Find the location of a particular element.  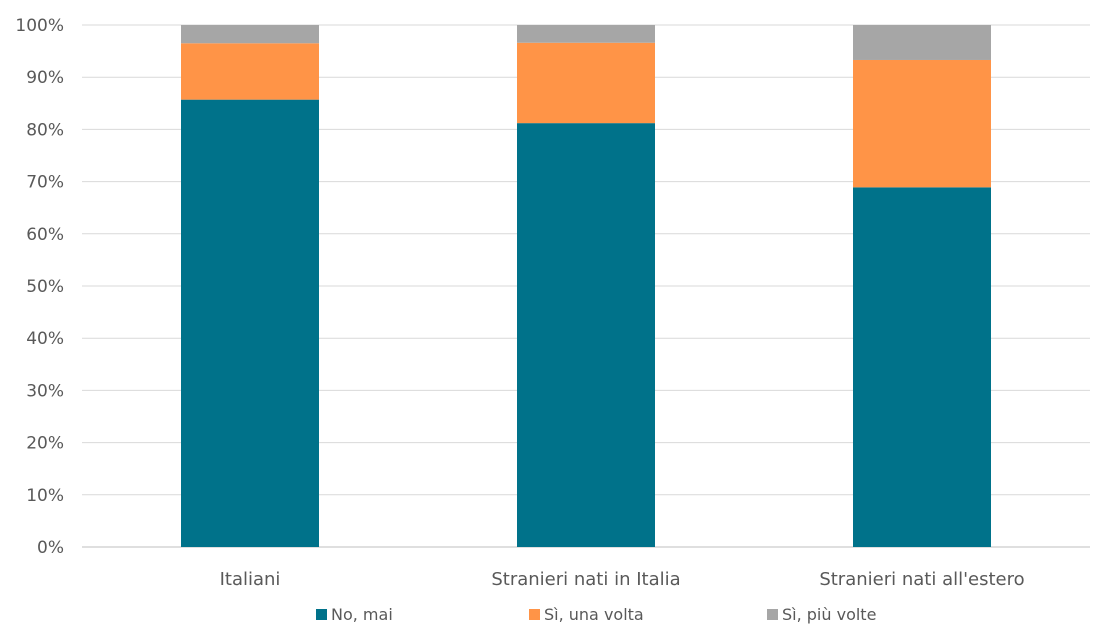

y-tick-label: 100% is located at coordinates (39, 26).